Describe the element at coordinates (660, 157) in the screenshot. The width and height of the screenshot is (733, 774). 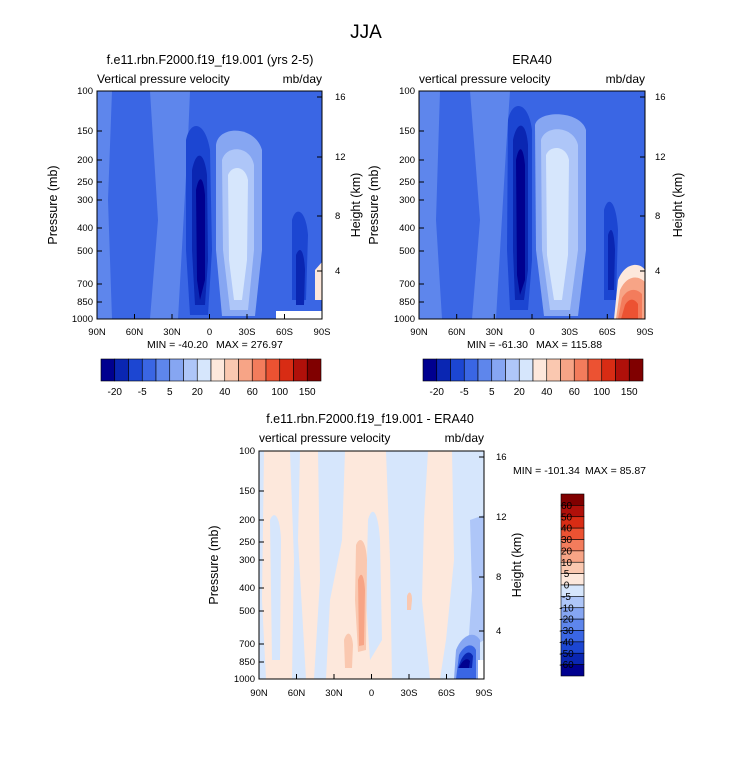
I see `svg-text: 12` at that location.